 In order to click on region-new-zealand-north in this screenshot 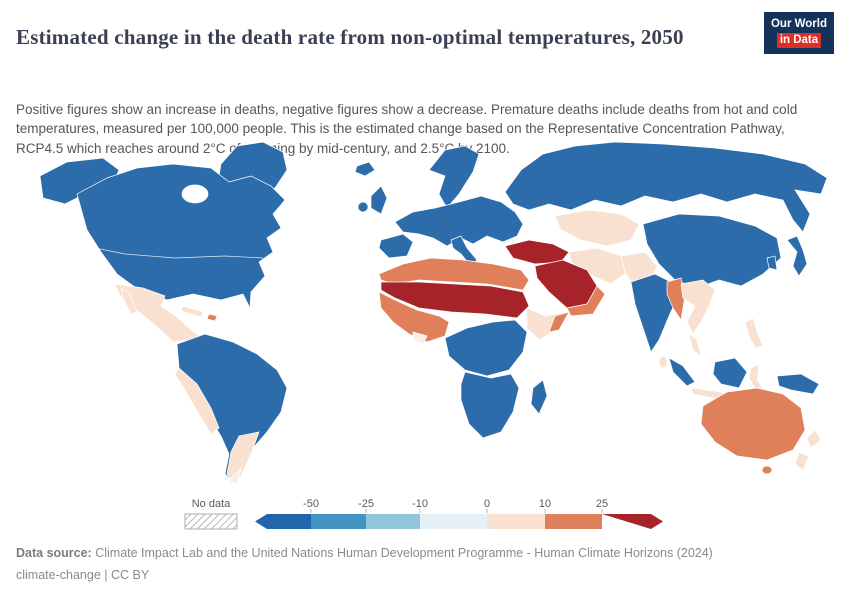, I will do `click(814, 439)`.